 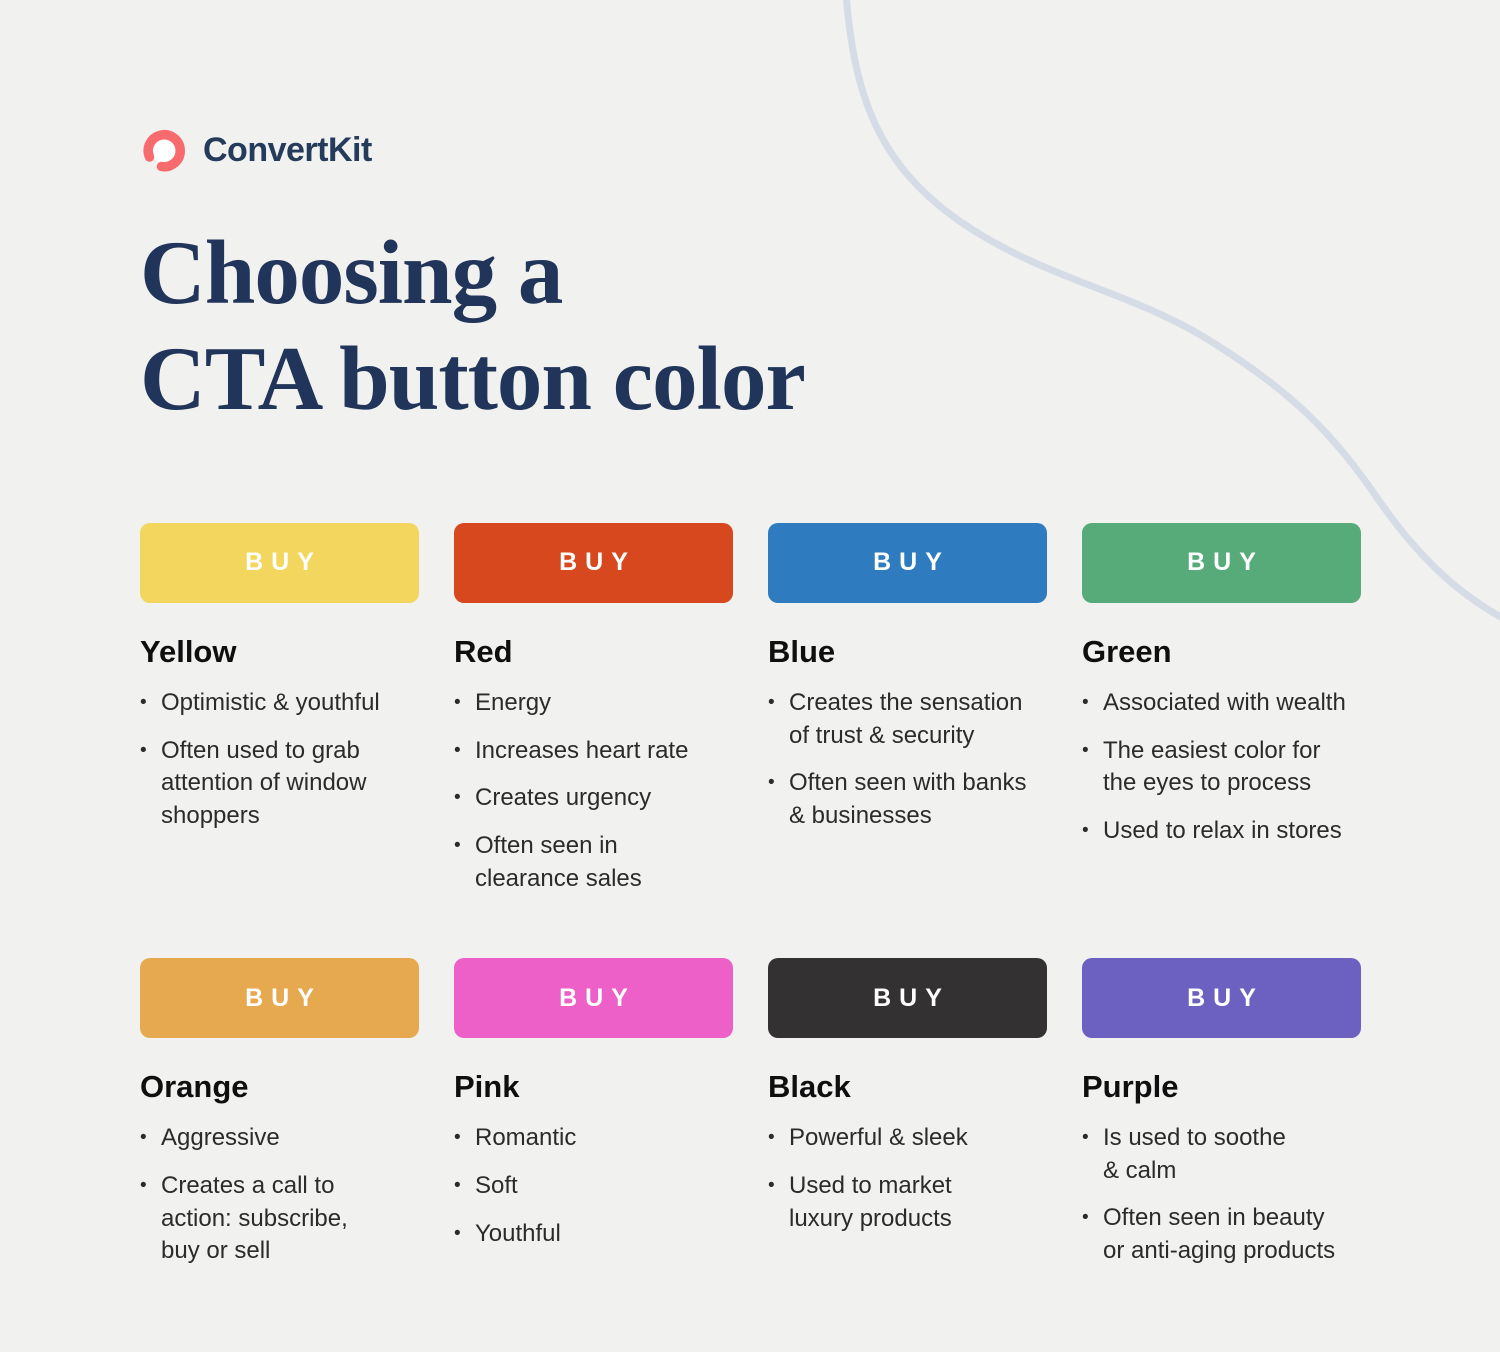 I want to click on bullet-item: • Often seen in clearance sales, so click(x=593, y=862).